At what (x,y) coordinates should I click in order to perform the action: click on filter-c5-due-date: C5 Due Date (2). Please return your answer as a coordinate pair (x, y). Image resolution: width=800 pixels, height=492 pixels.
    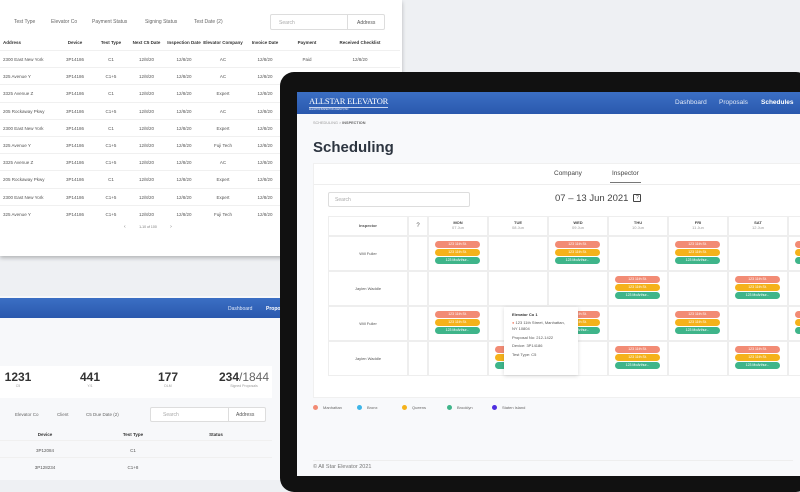
    Looking at the image, I should click on (102, 414).